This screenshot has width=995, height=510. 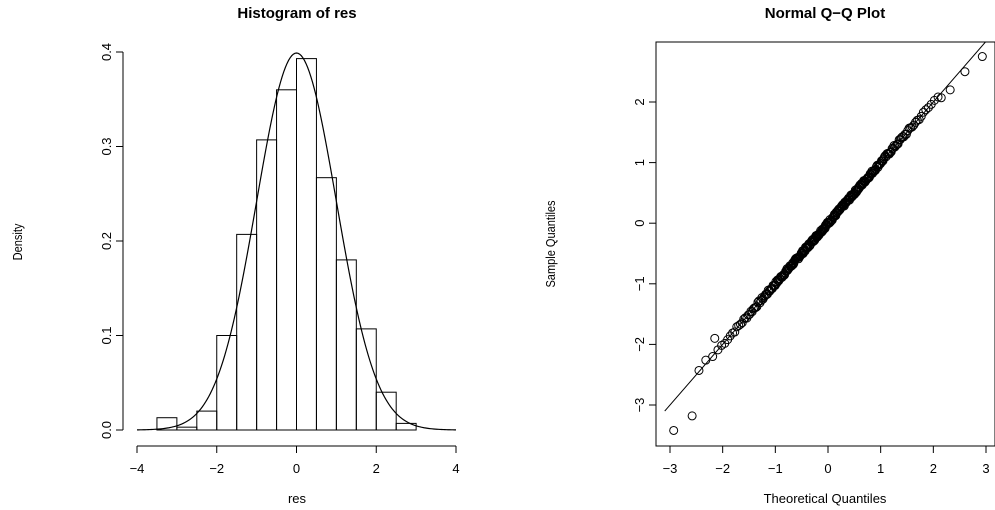 What do you see at coordinates (639, 283) in the screenshot?
I see `y-tick-label: −1` at bounding box center [639, 283].